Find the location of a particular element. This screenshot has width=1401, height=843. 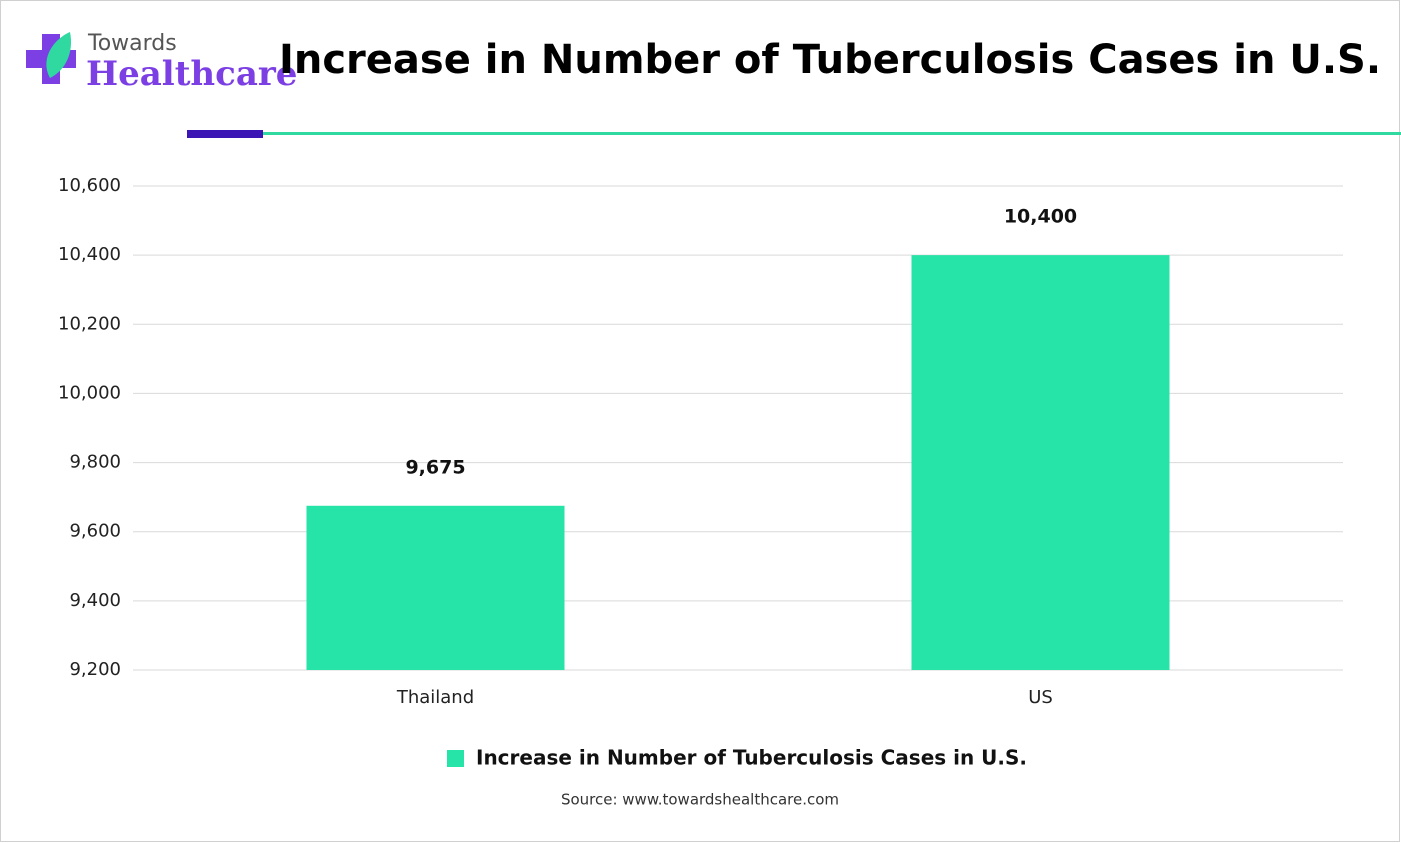

source: Source: www.towardshealthcare.com is located at coordinates (700, 800).